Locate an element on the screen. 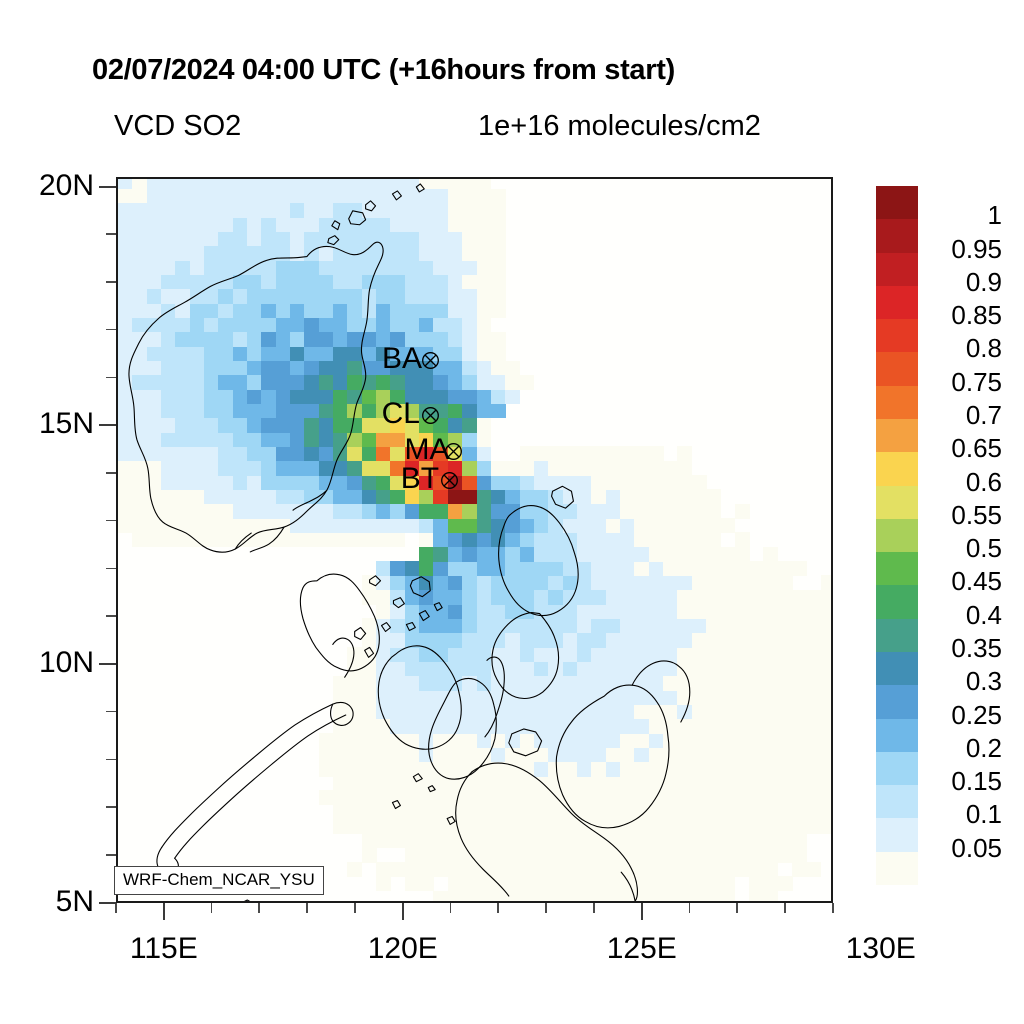 This screenshot has width=1024, height=1024. colorbar-label: 0.9 is located at coordinates (983, 281).